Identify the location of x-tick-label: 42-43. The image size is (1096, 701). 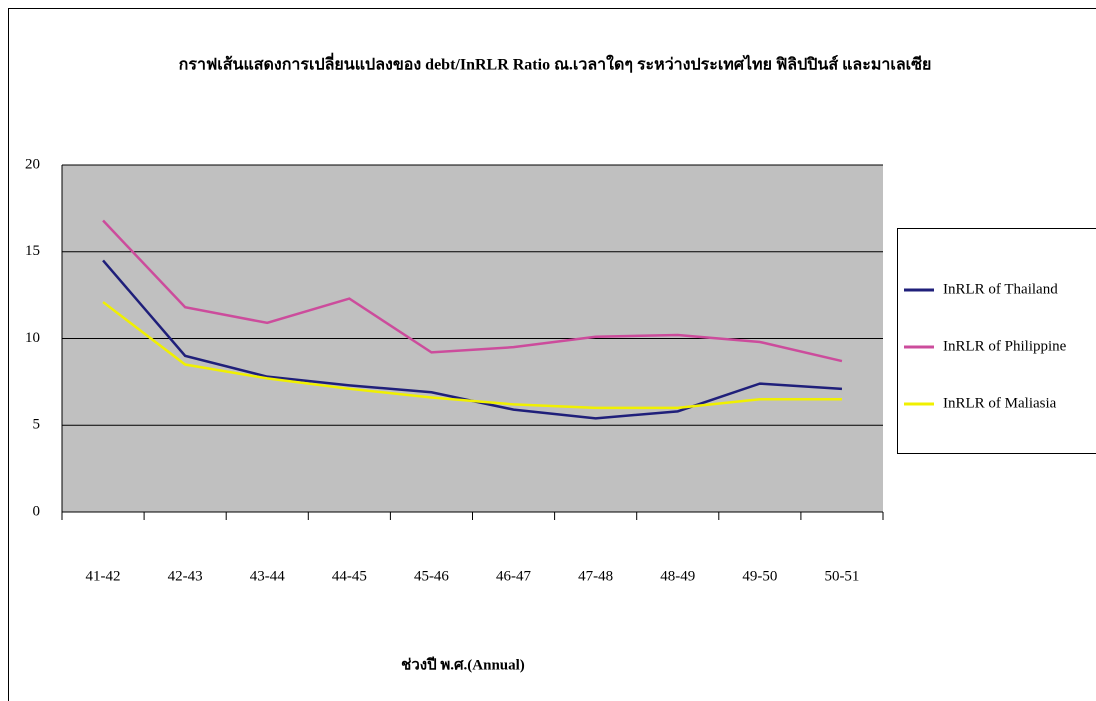
(185, 576).